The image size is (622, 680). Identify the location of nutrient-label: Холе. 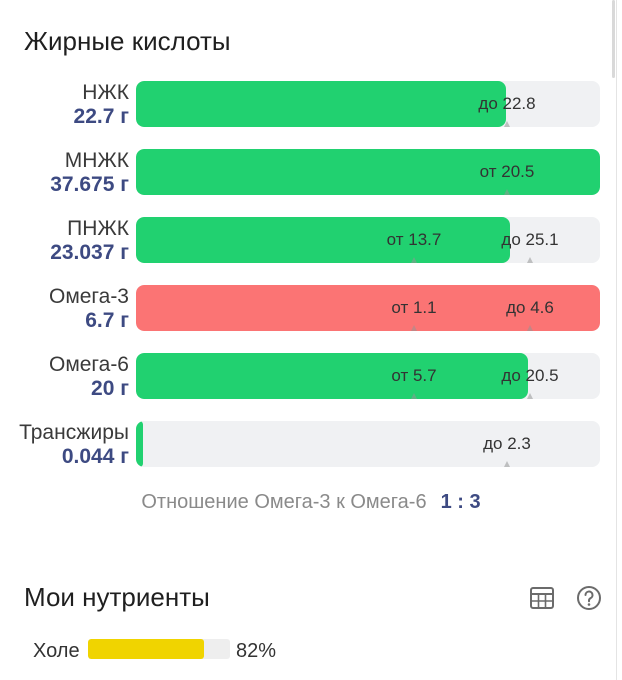
(56, 651).